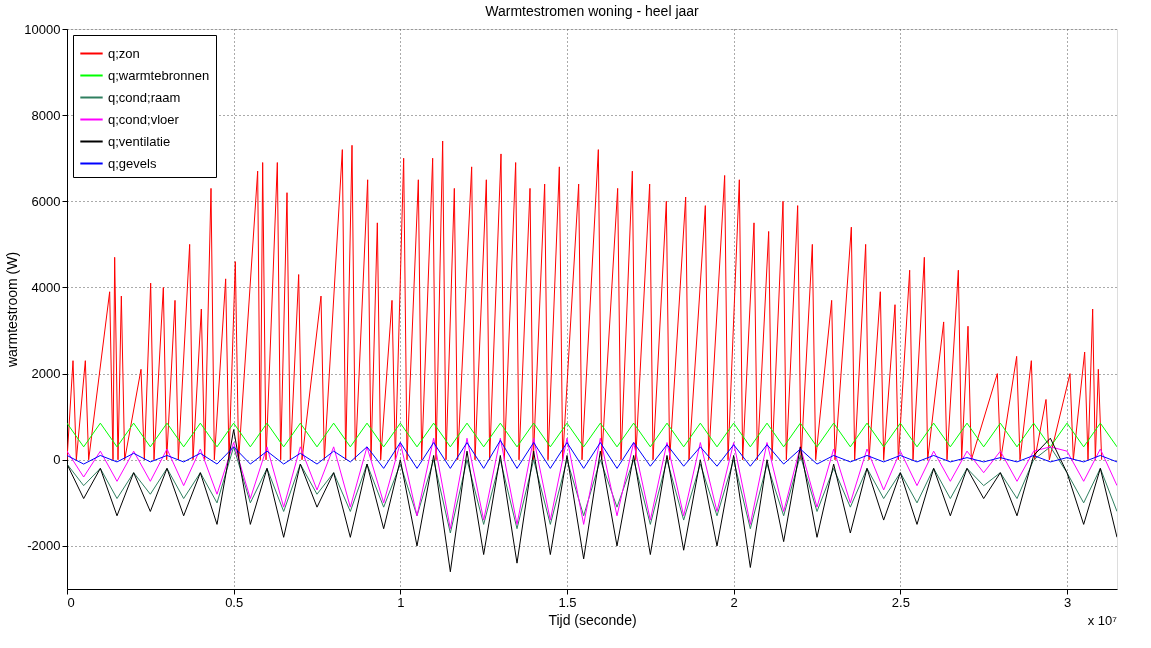  I want to click on legend-label: q;zon, so click(124, 53).